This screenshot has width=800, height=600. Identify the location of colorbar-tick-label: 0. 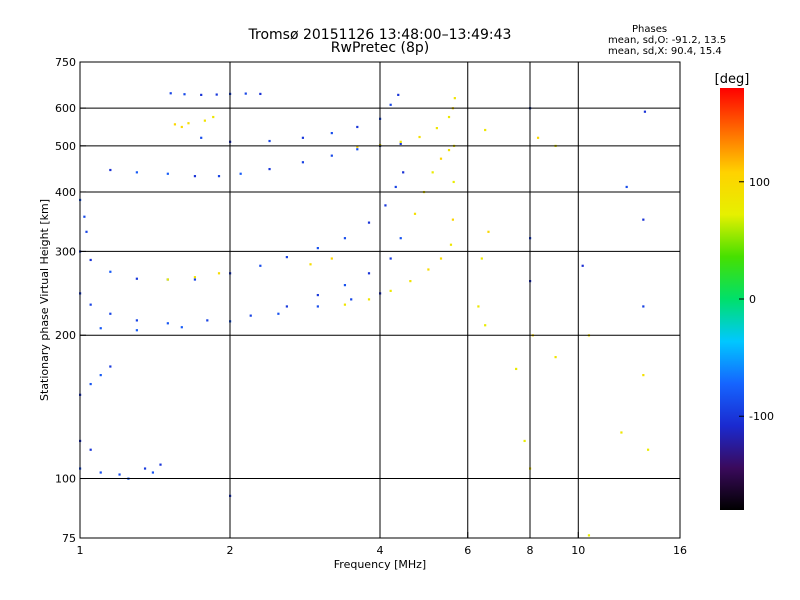
(752, 299).